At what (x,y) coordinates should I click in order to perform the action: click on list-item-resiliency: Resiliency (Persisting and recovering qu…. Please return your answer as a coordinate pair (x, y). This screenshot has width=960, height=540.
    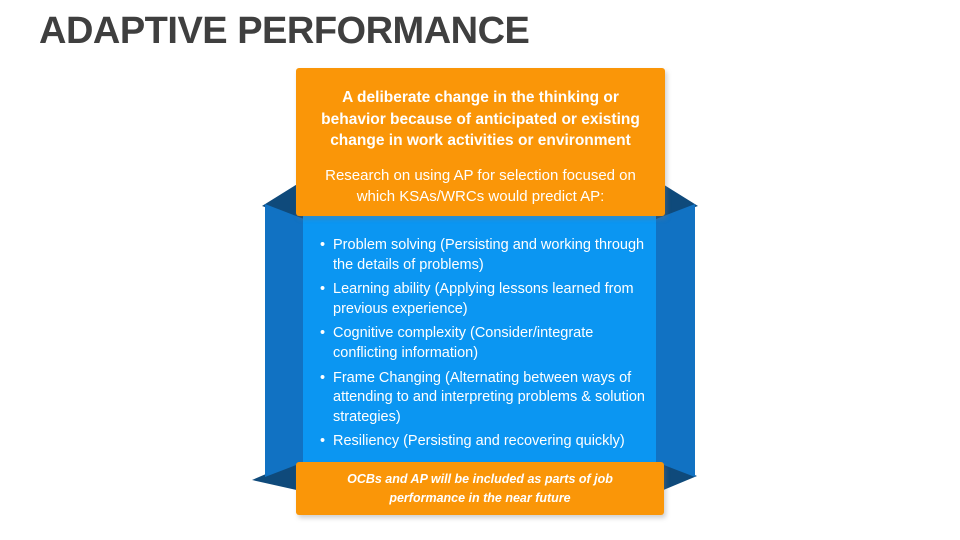
    Looking at the image, I should click on (486, 442).